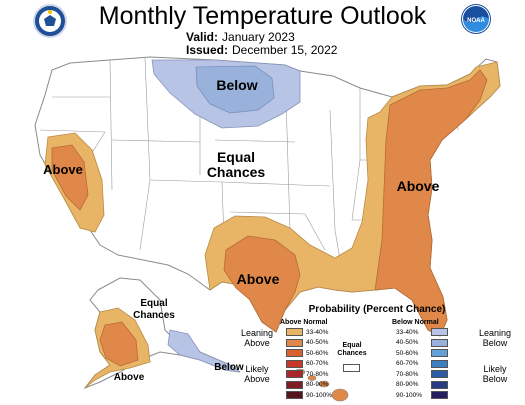 The image size is (525, 405). What do you see at coordinates (129, 377) in the screenshot?
I see `label-ak-above: Above` at bounding box center [129, 377].